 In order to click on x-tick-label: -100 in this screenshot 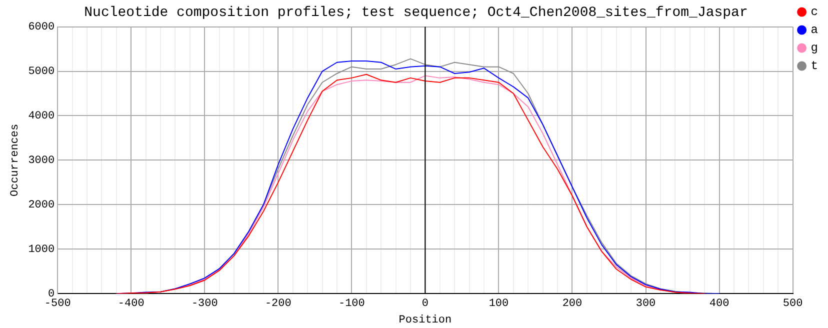, I will do `click(351, 304)`.